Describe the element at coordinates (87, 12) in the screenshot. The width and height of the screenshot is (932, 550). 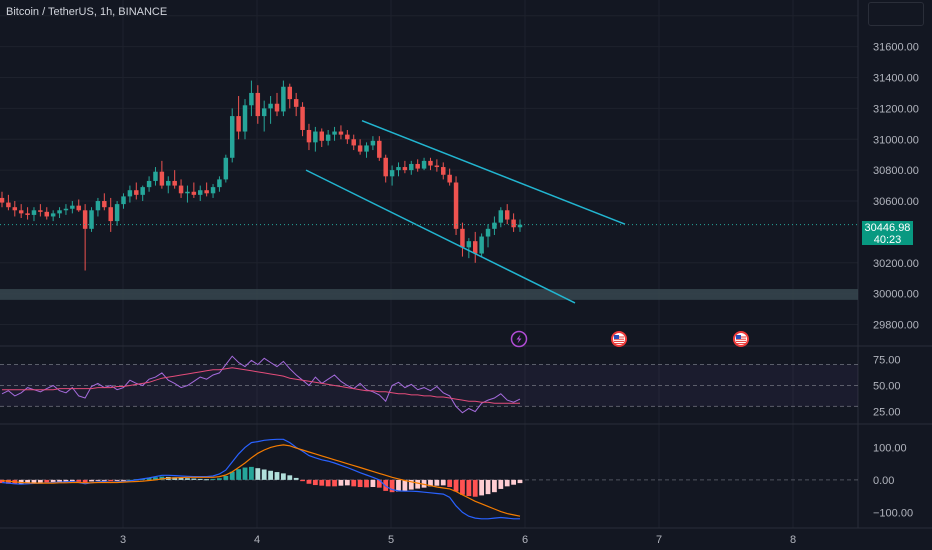
I see `symbol-title: Bitcoin / TetherUS, 1h, BINANCE` at that location.